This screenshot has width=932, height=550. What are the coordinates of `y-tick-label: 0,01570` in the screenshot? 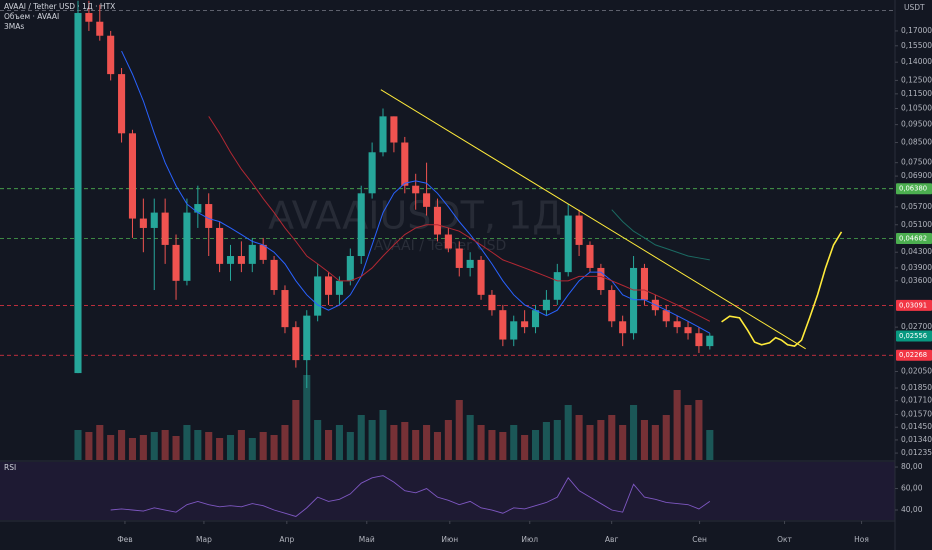 It's located at (916, 413).